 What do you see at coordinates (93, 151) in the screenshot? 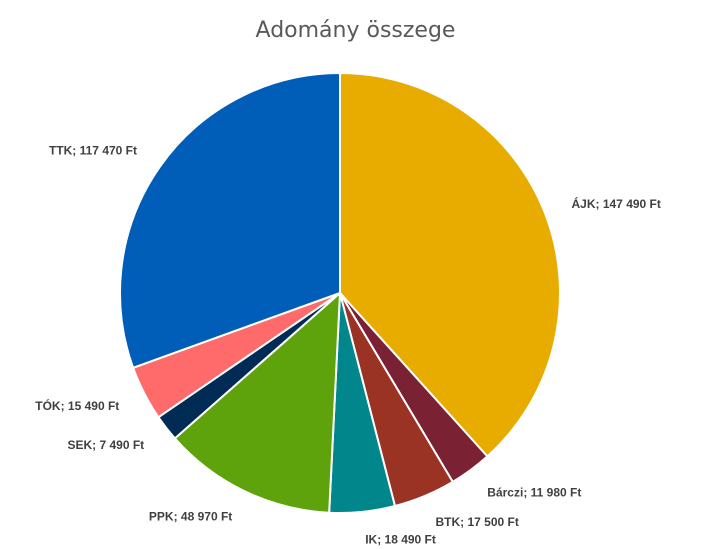
I see `data-label-ttk: TTK; 117 470 Ft` at bounding box center [93, 151].